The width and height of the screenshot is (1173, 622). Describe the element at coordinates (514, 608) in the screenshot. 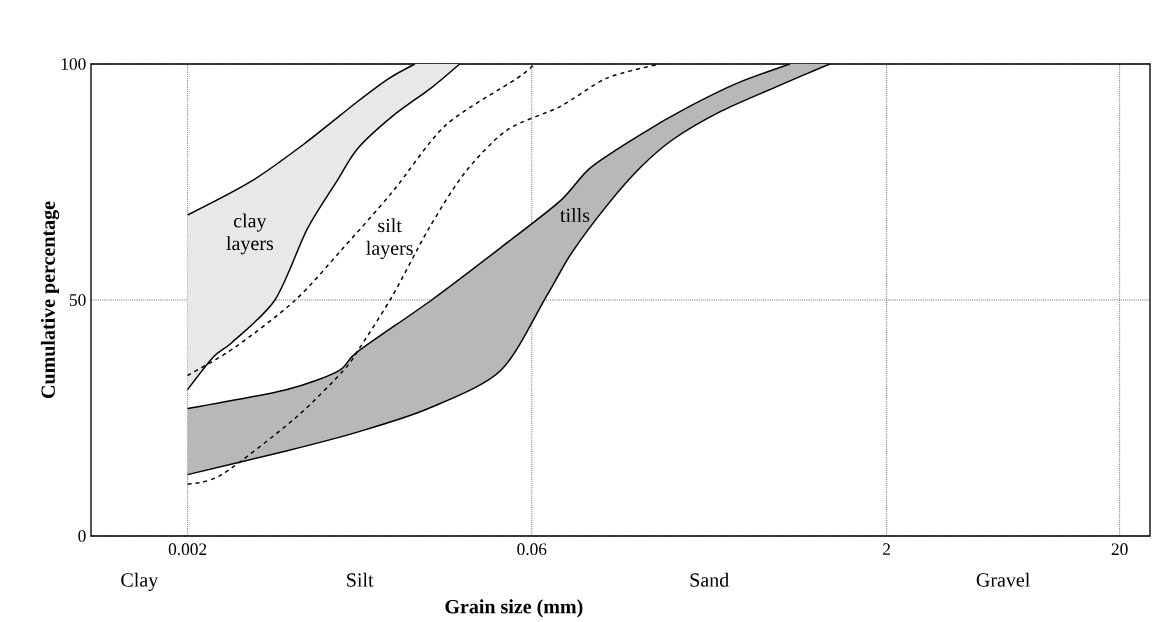

I see `x-axis-title: Grain size (mm)` at that location.